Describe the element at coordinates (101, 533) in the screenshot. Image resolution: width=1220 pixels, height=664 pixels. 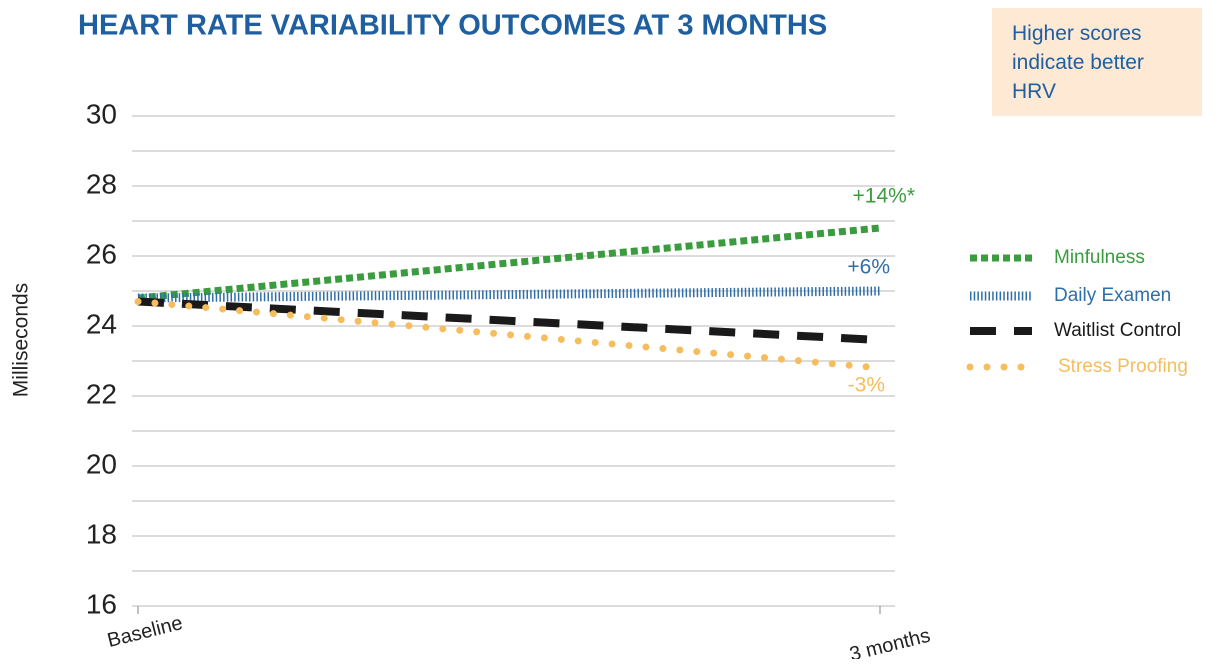
I see `y-tick-label: 18` at that location.